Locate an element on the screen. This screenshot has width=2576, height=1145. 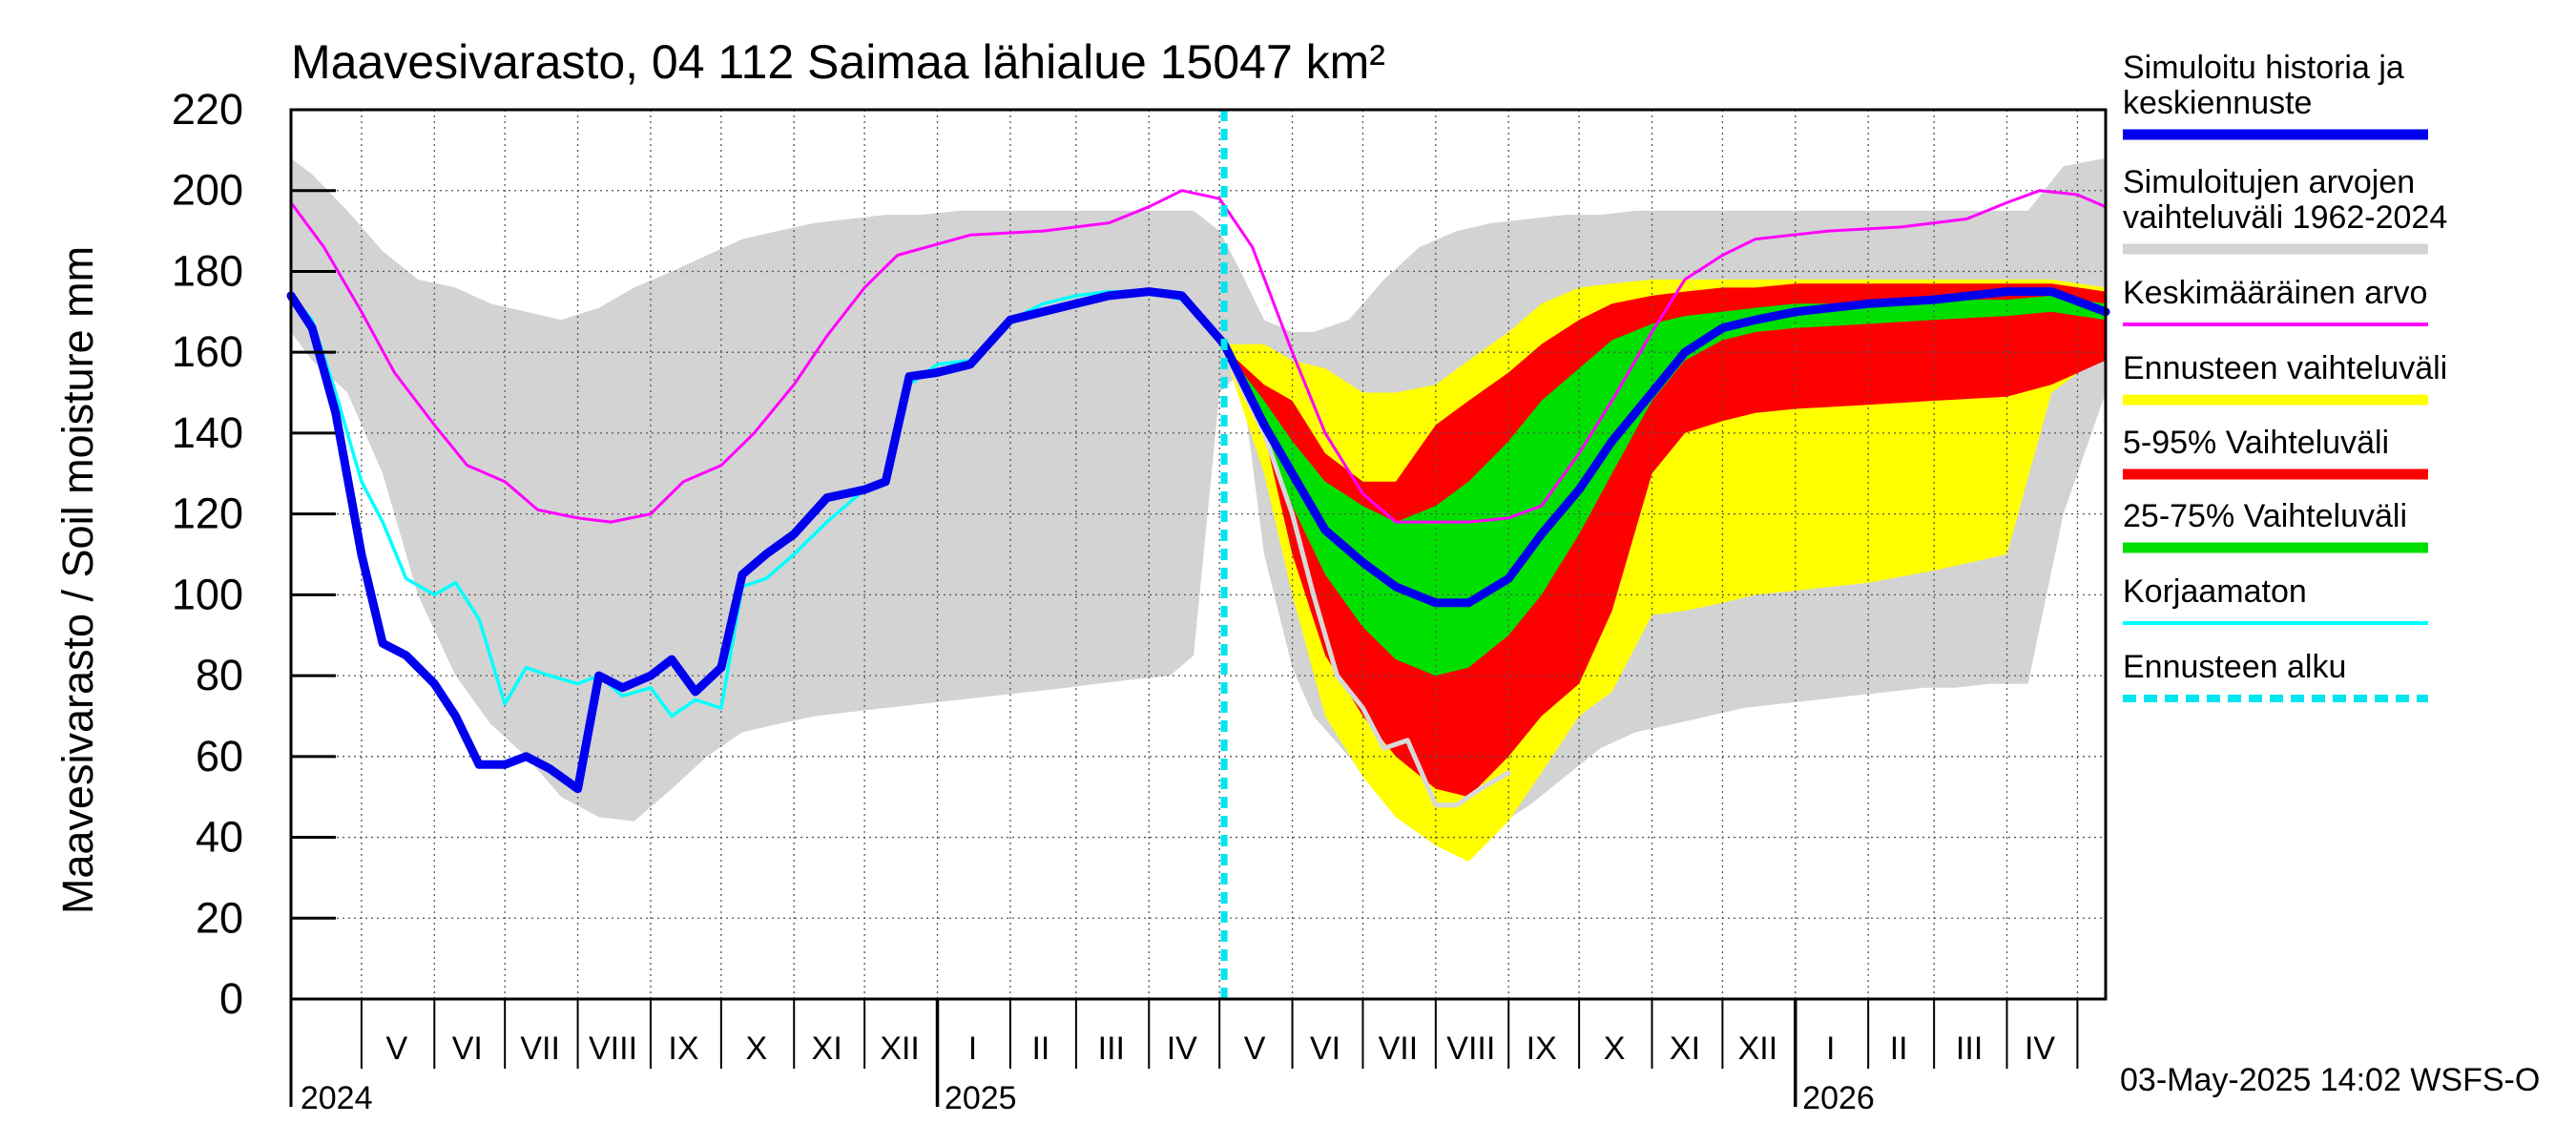
y-tick-label: 40 is located at coordinates (219, 838).